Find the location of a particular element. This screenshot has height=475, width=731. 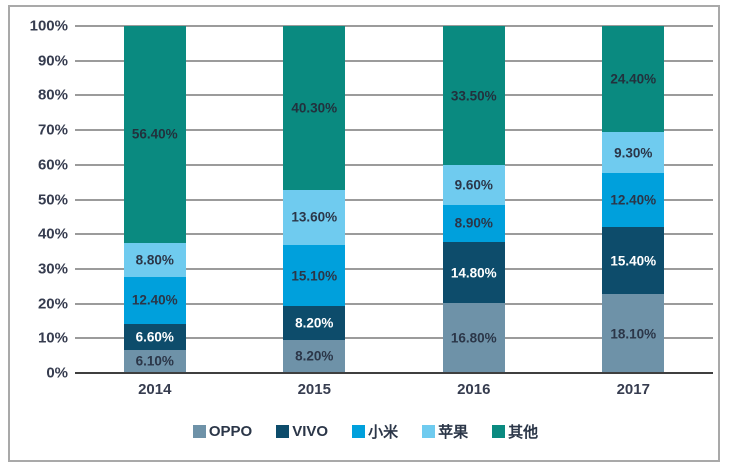

segment-label: 24.40% is located at coordinates (633, 79).